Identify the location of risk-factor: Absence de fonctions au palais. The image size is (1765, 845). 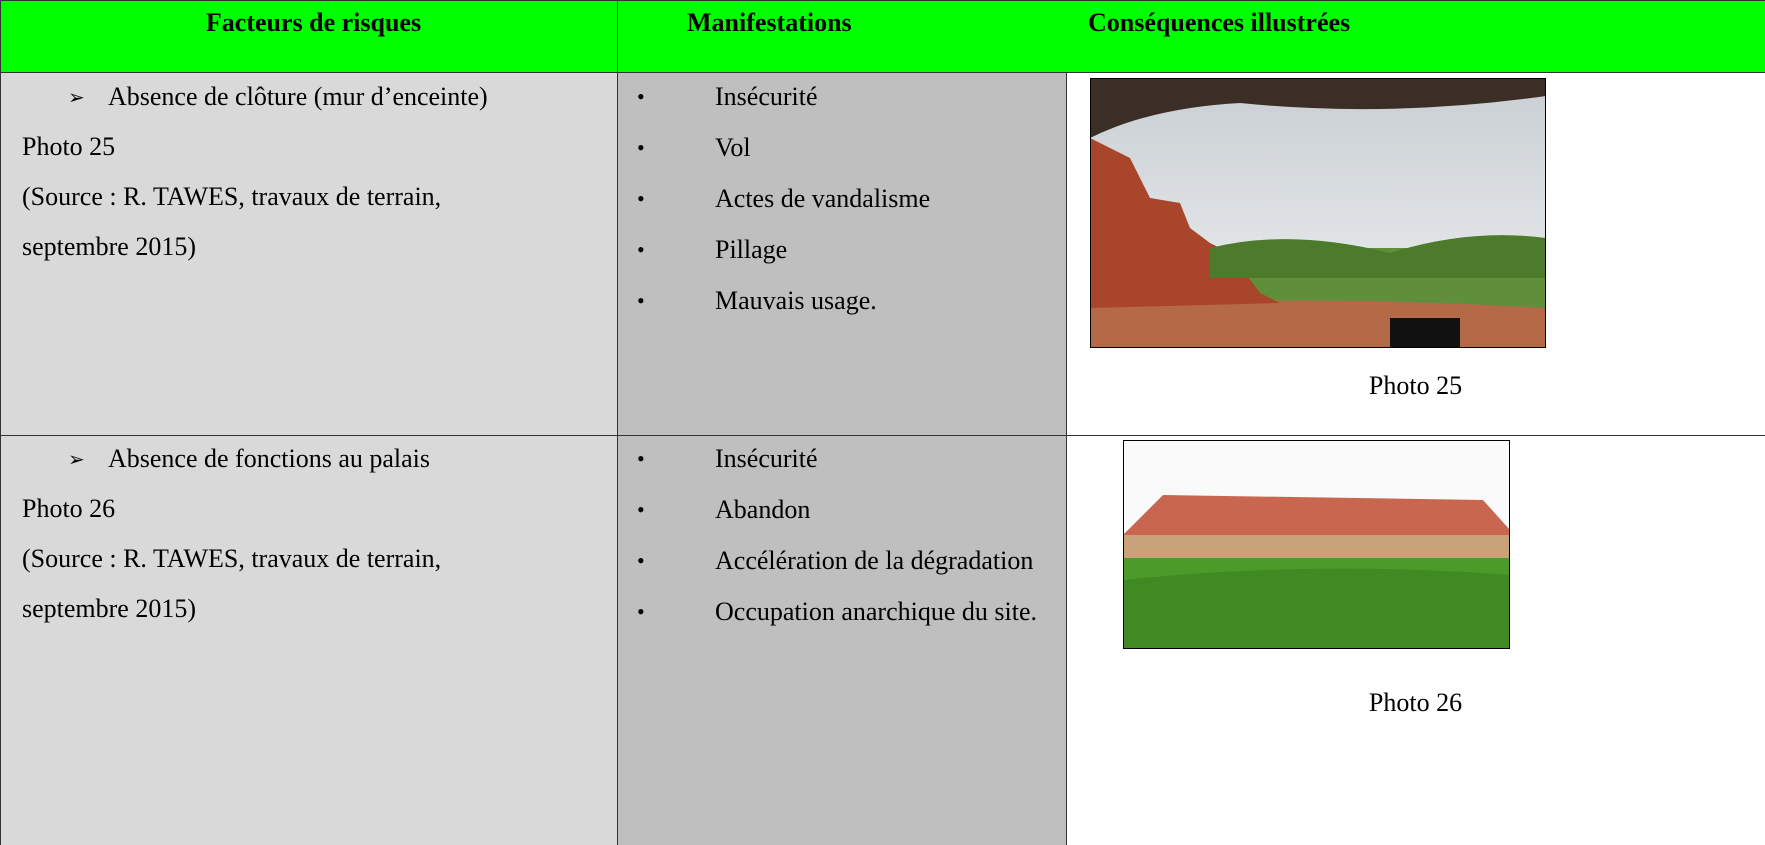
(269, 458).